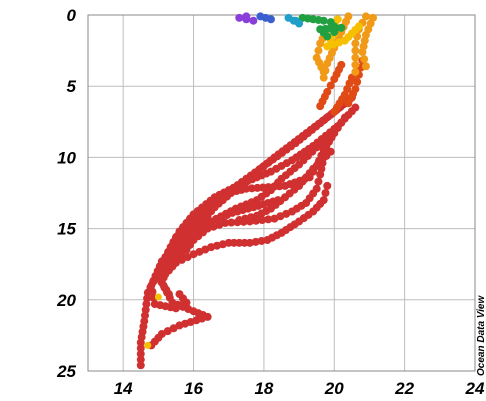  What do you see at coordinates (263, 388) in the screenshot?
I see `x-tick-label: 18` at bounding box center [263, 388].